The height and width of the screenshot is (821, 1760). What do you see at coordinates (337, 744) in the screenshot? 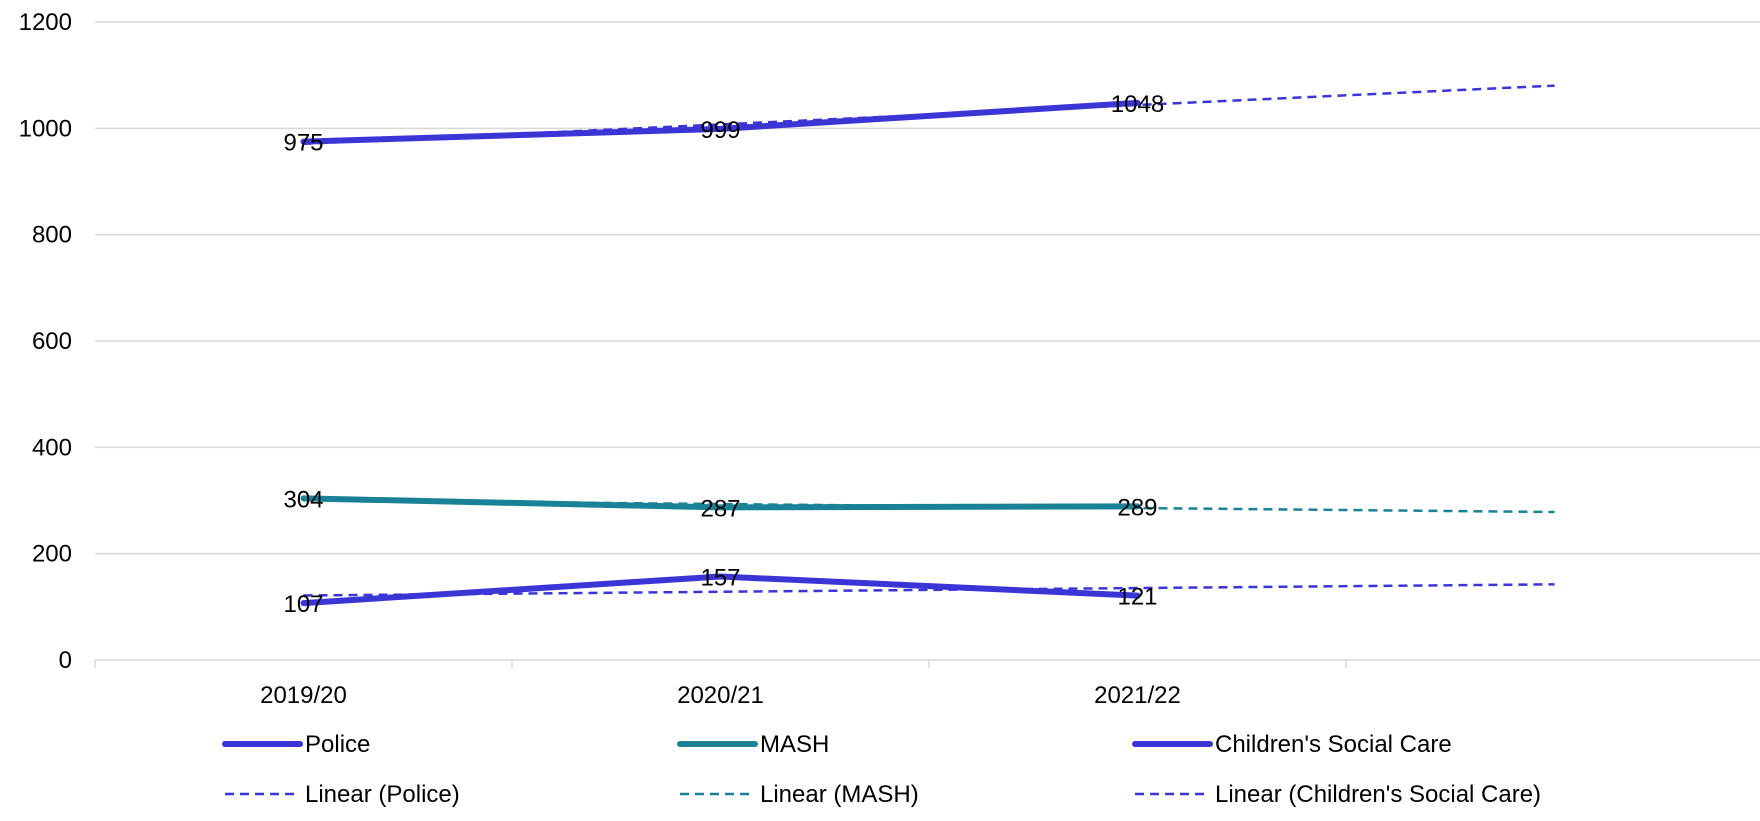
I see `legend-label: Police` at bounding box center [337, 744].